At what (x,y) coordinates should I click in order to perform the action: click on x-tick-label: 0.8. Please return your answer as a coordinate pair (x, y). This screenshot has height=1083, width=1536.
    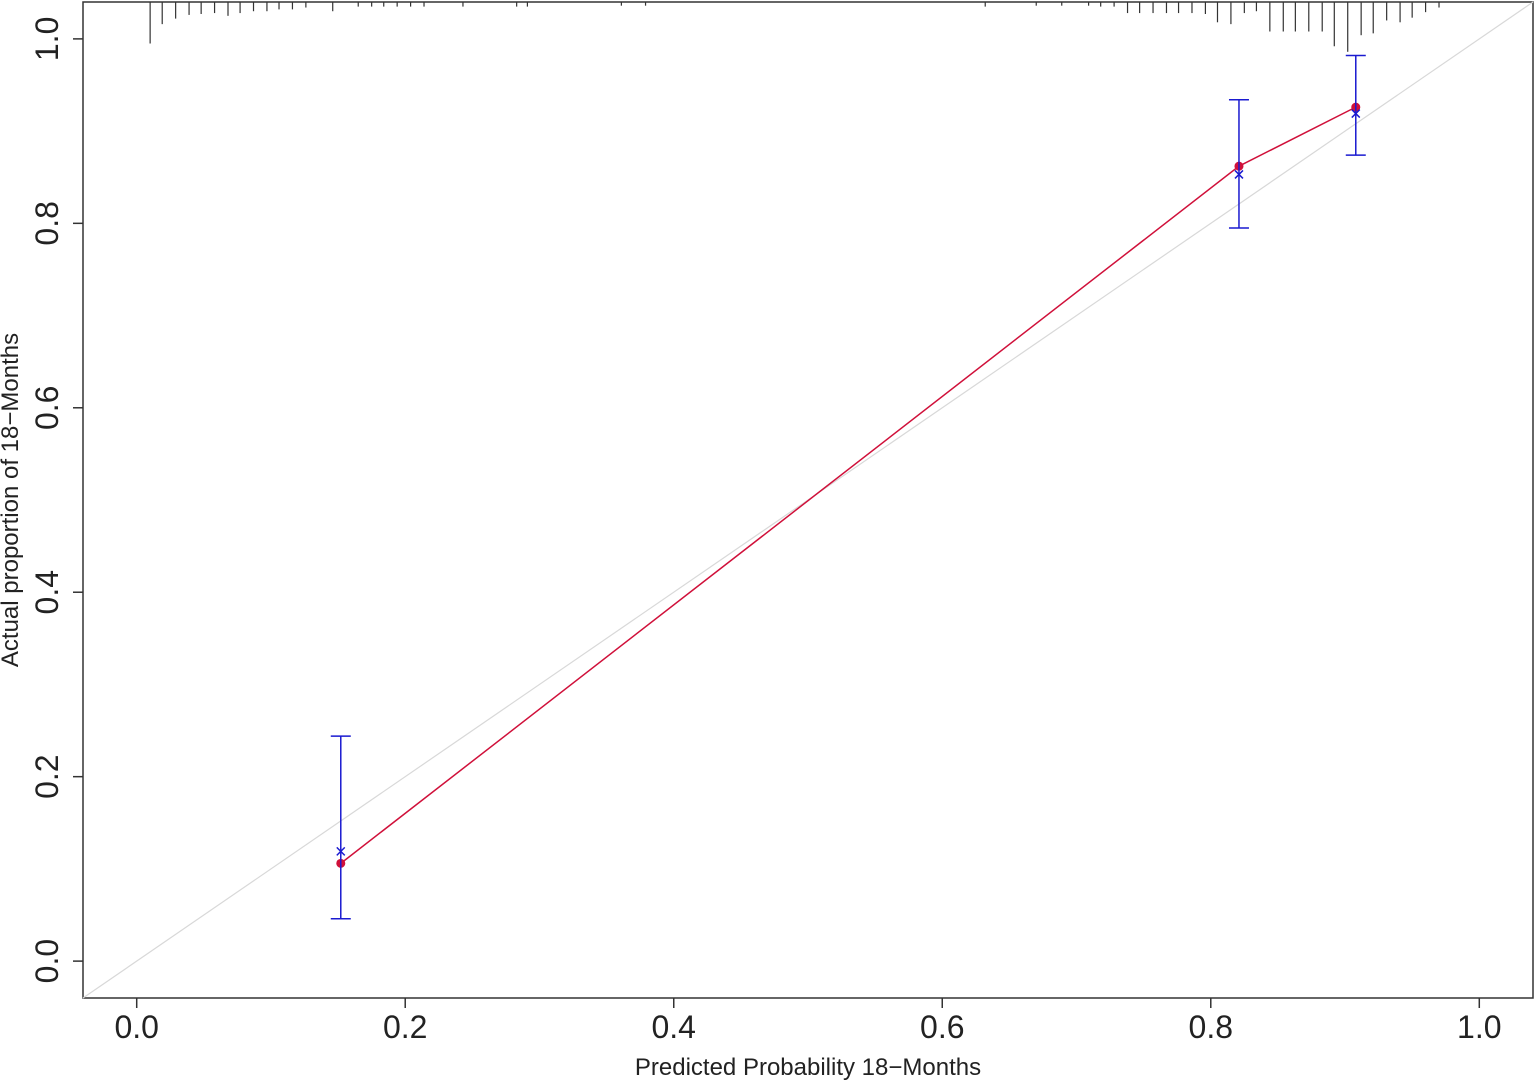
    Looking at the image, I should click on (1211, 1027).